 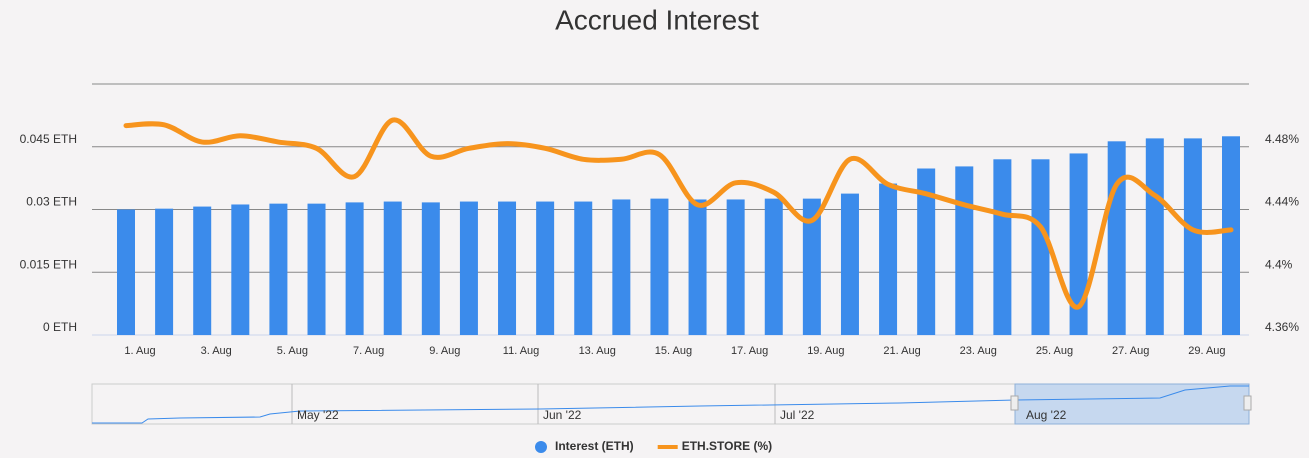 I want to click on x-tick-label: 11. Aug, so click(x=521, y=351).